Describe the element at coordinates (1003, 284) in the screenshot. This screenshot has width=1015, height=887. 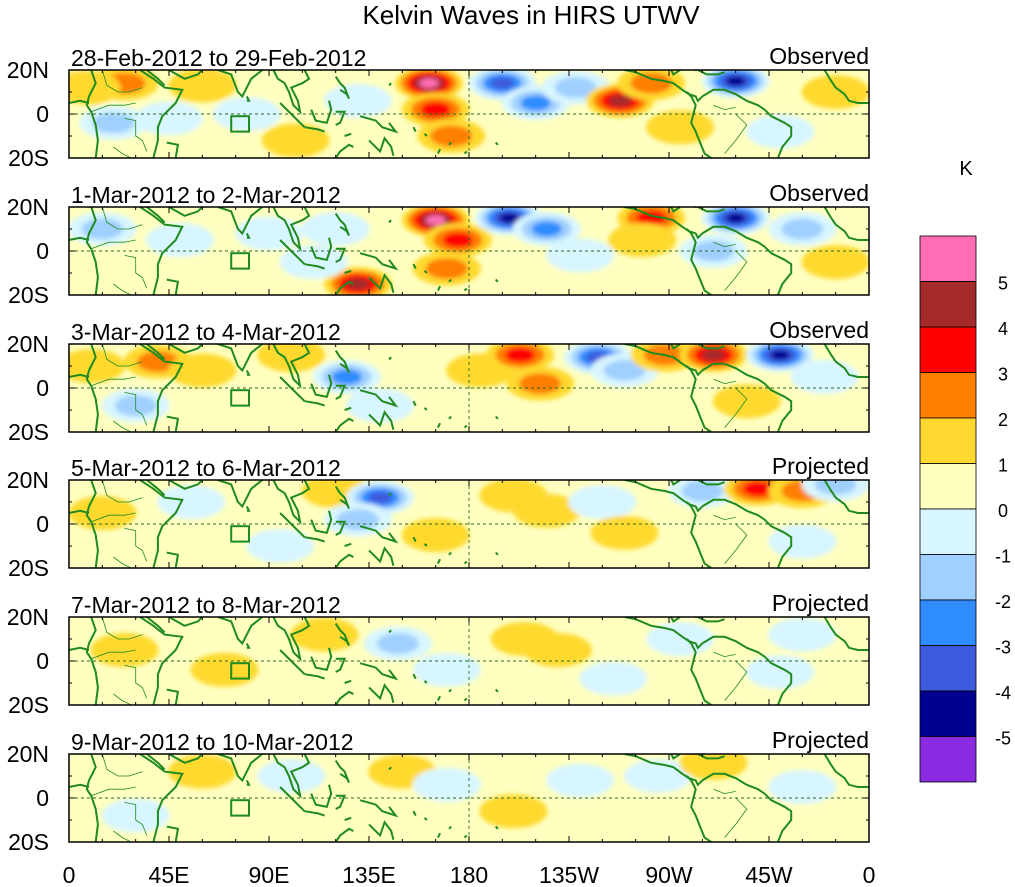
I see `colorbar-label: 5` at that location.